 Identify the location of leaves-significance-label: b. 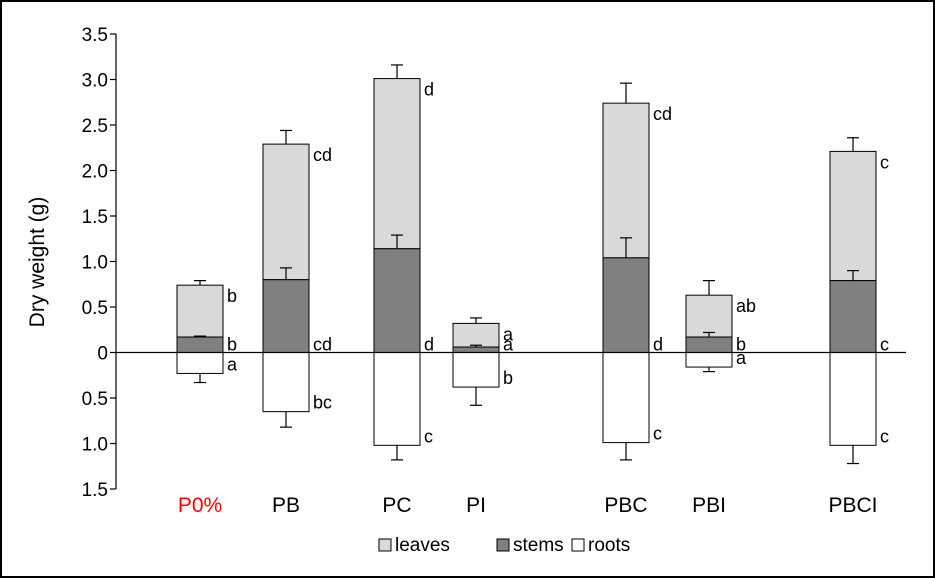
(232, 296).